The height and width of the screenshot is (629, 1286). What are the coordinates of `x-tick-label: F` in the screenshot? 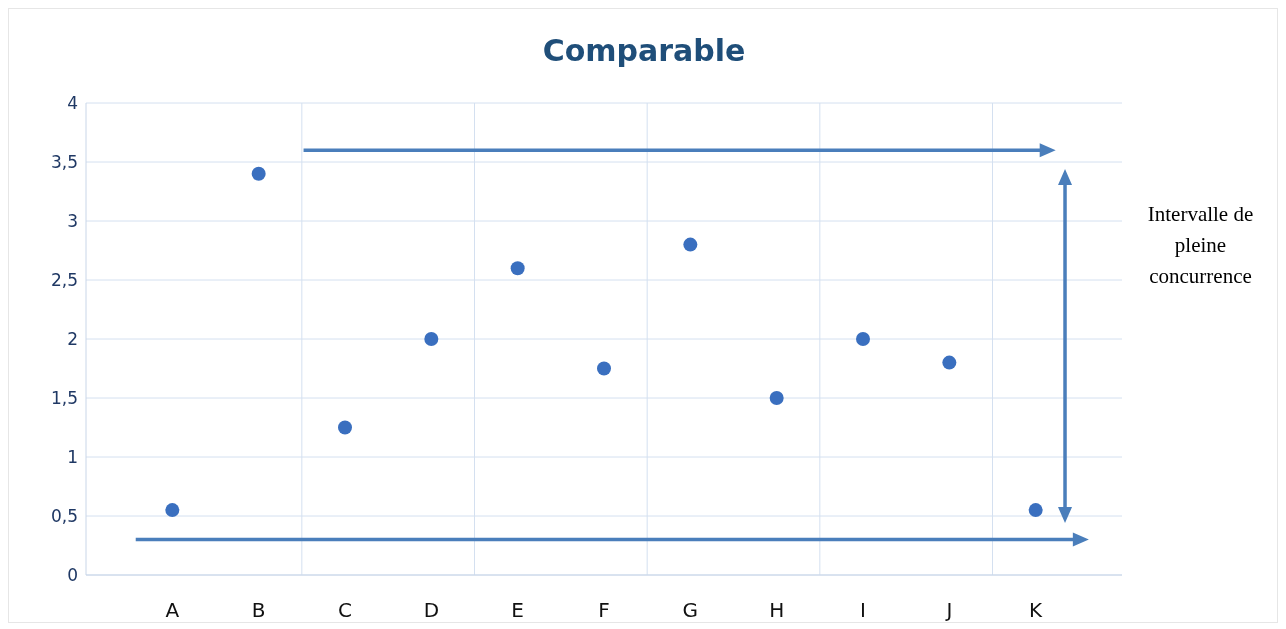 It's located at (604, 610).